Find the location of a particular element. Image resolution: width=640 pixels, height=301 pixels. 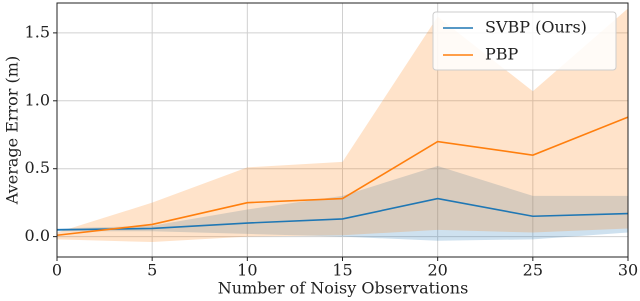

x-tick-label: 20 is located at coordinates (437, 270).